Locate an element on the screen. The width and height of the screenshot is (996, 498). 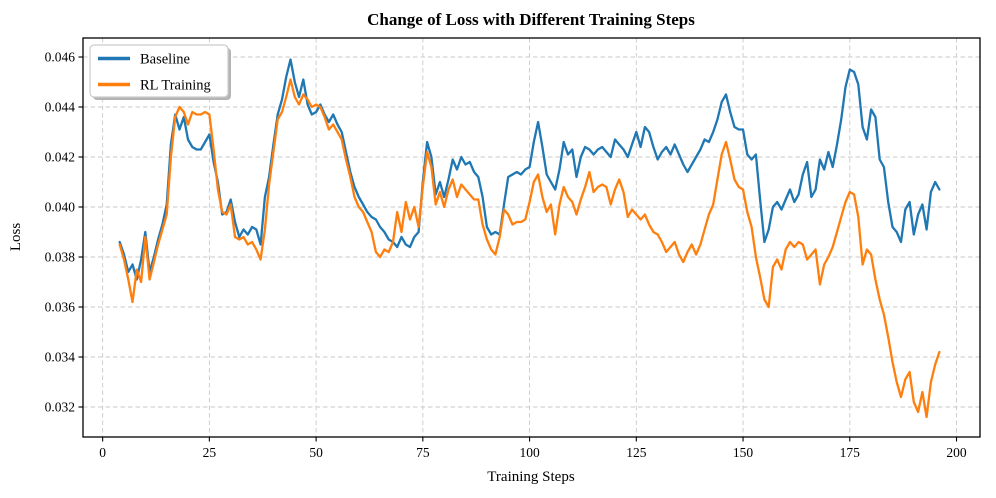
y-tick-label: 0.040 is located at coordinates (60, 207).